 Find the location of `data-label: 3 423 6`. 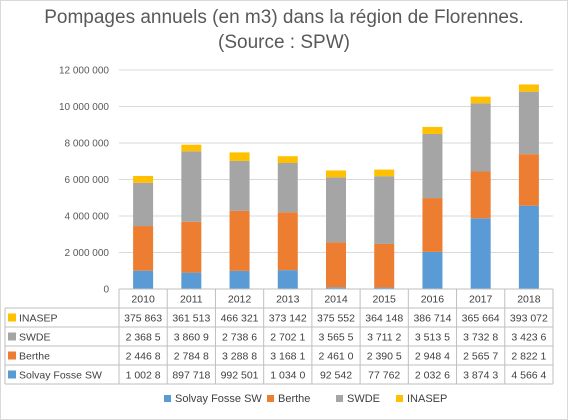

data-label: 3 423 6 is located at coordinates (528, 338).